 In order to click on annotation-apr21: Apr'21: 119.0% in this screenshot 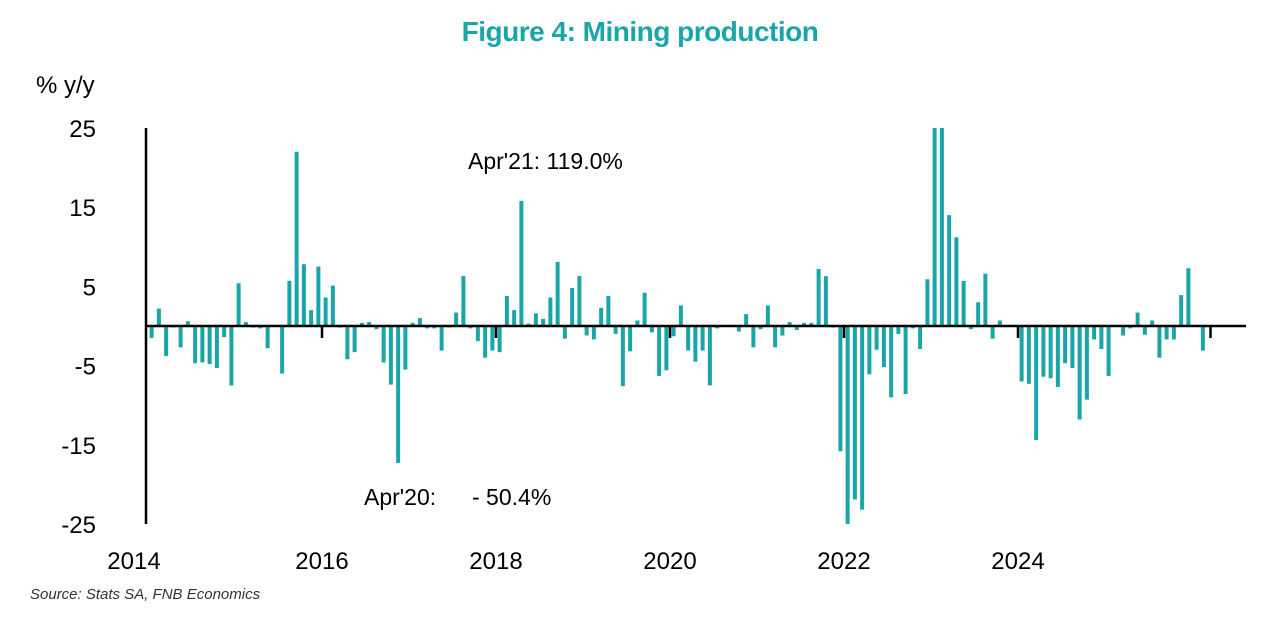, I will do `click(545, 161)`.